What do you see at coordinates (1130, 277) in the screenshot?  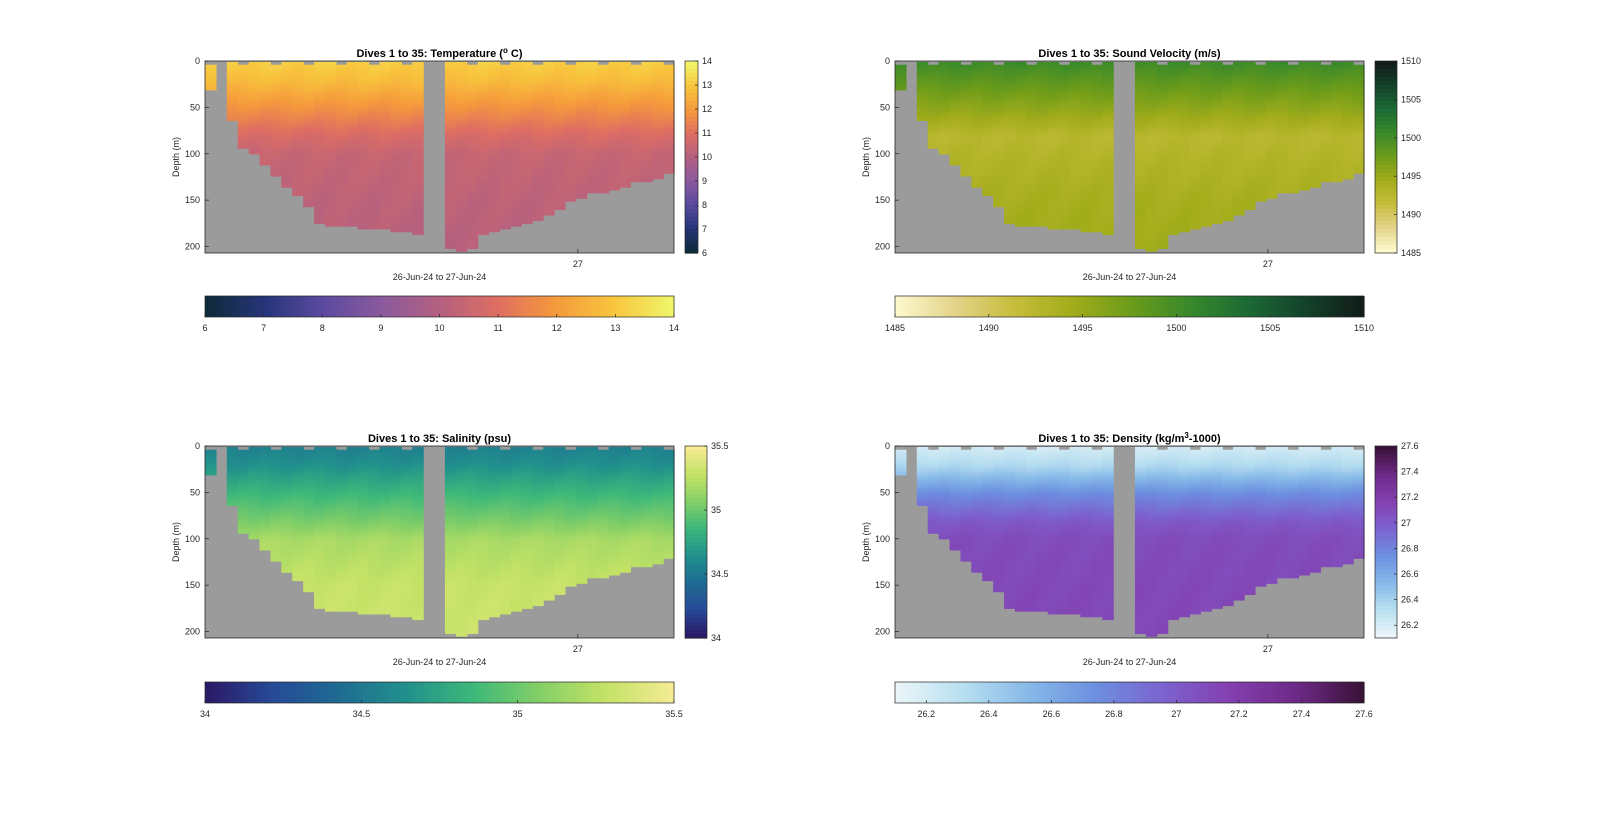 I see `x-axis-label: 26-Jun-24 to 27-Jun-24` at bounding box center [1130, 277].